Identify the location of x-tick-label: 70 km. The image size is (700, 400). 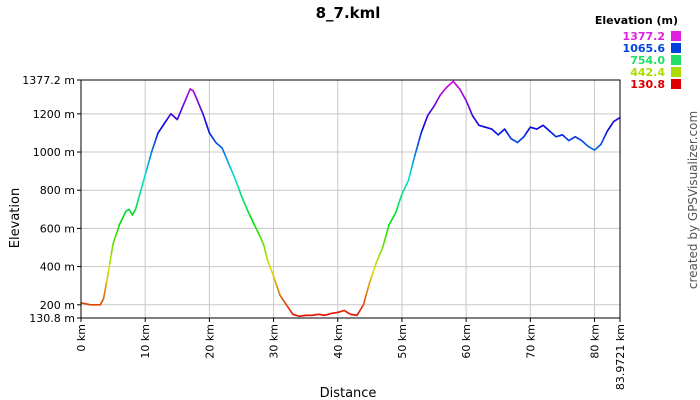
(530, 341).